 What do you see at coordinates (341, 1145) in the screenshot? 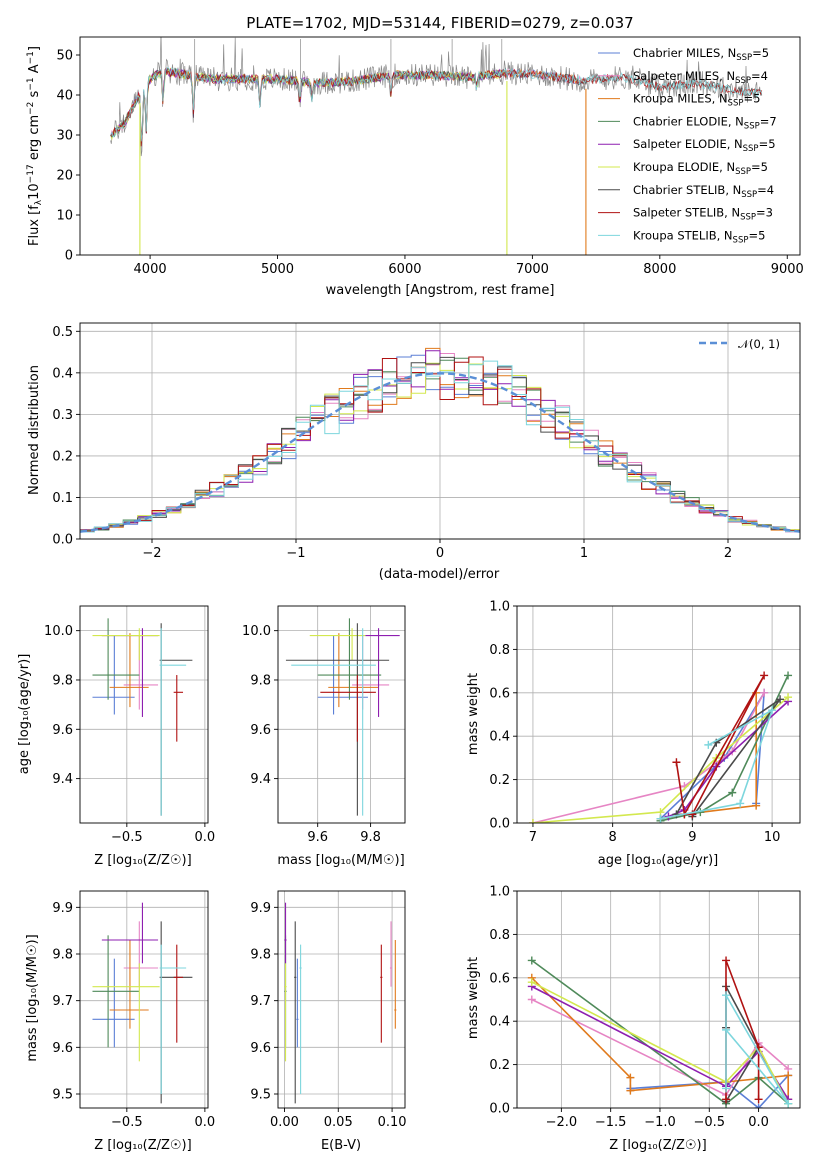
I see `mass-vs-ebv-x-label: E(B-V)` at bounding box center [341, 1145].